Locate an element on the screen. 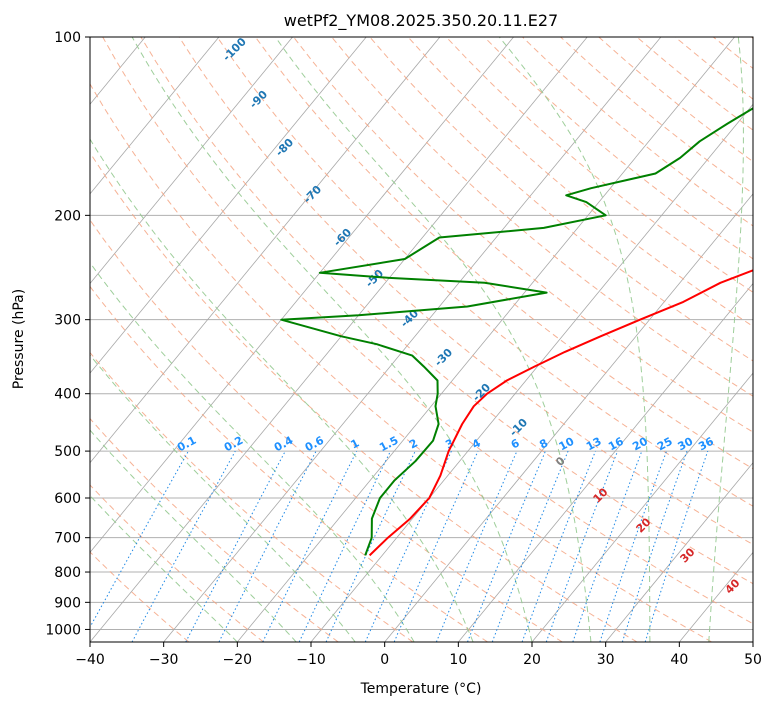 The image size is (775, 708). dry-adiabat-label: -30 is located at coordinates (443, 357).